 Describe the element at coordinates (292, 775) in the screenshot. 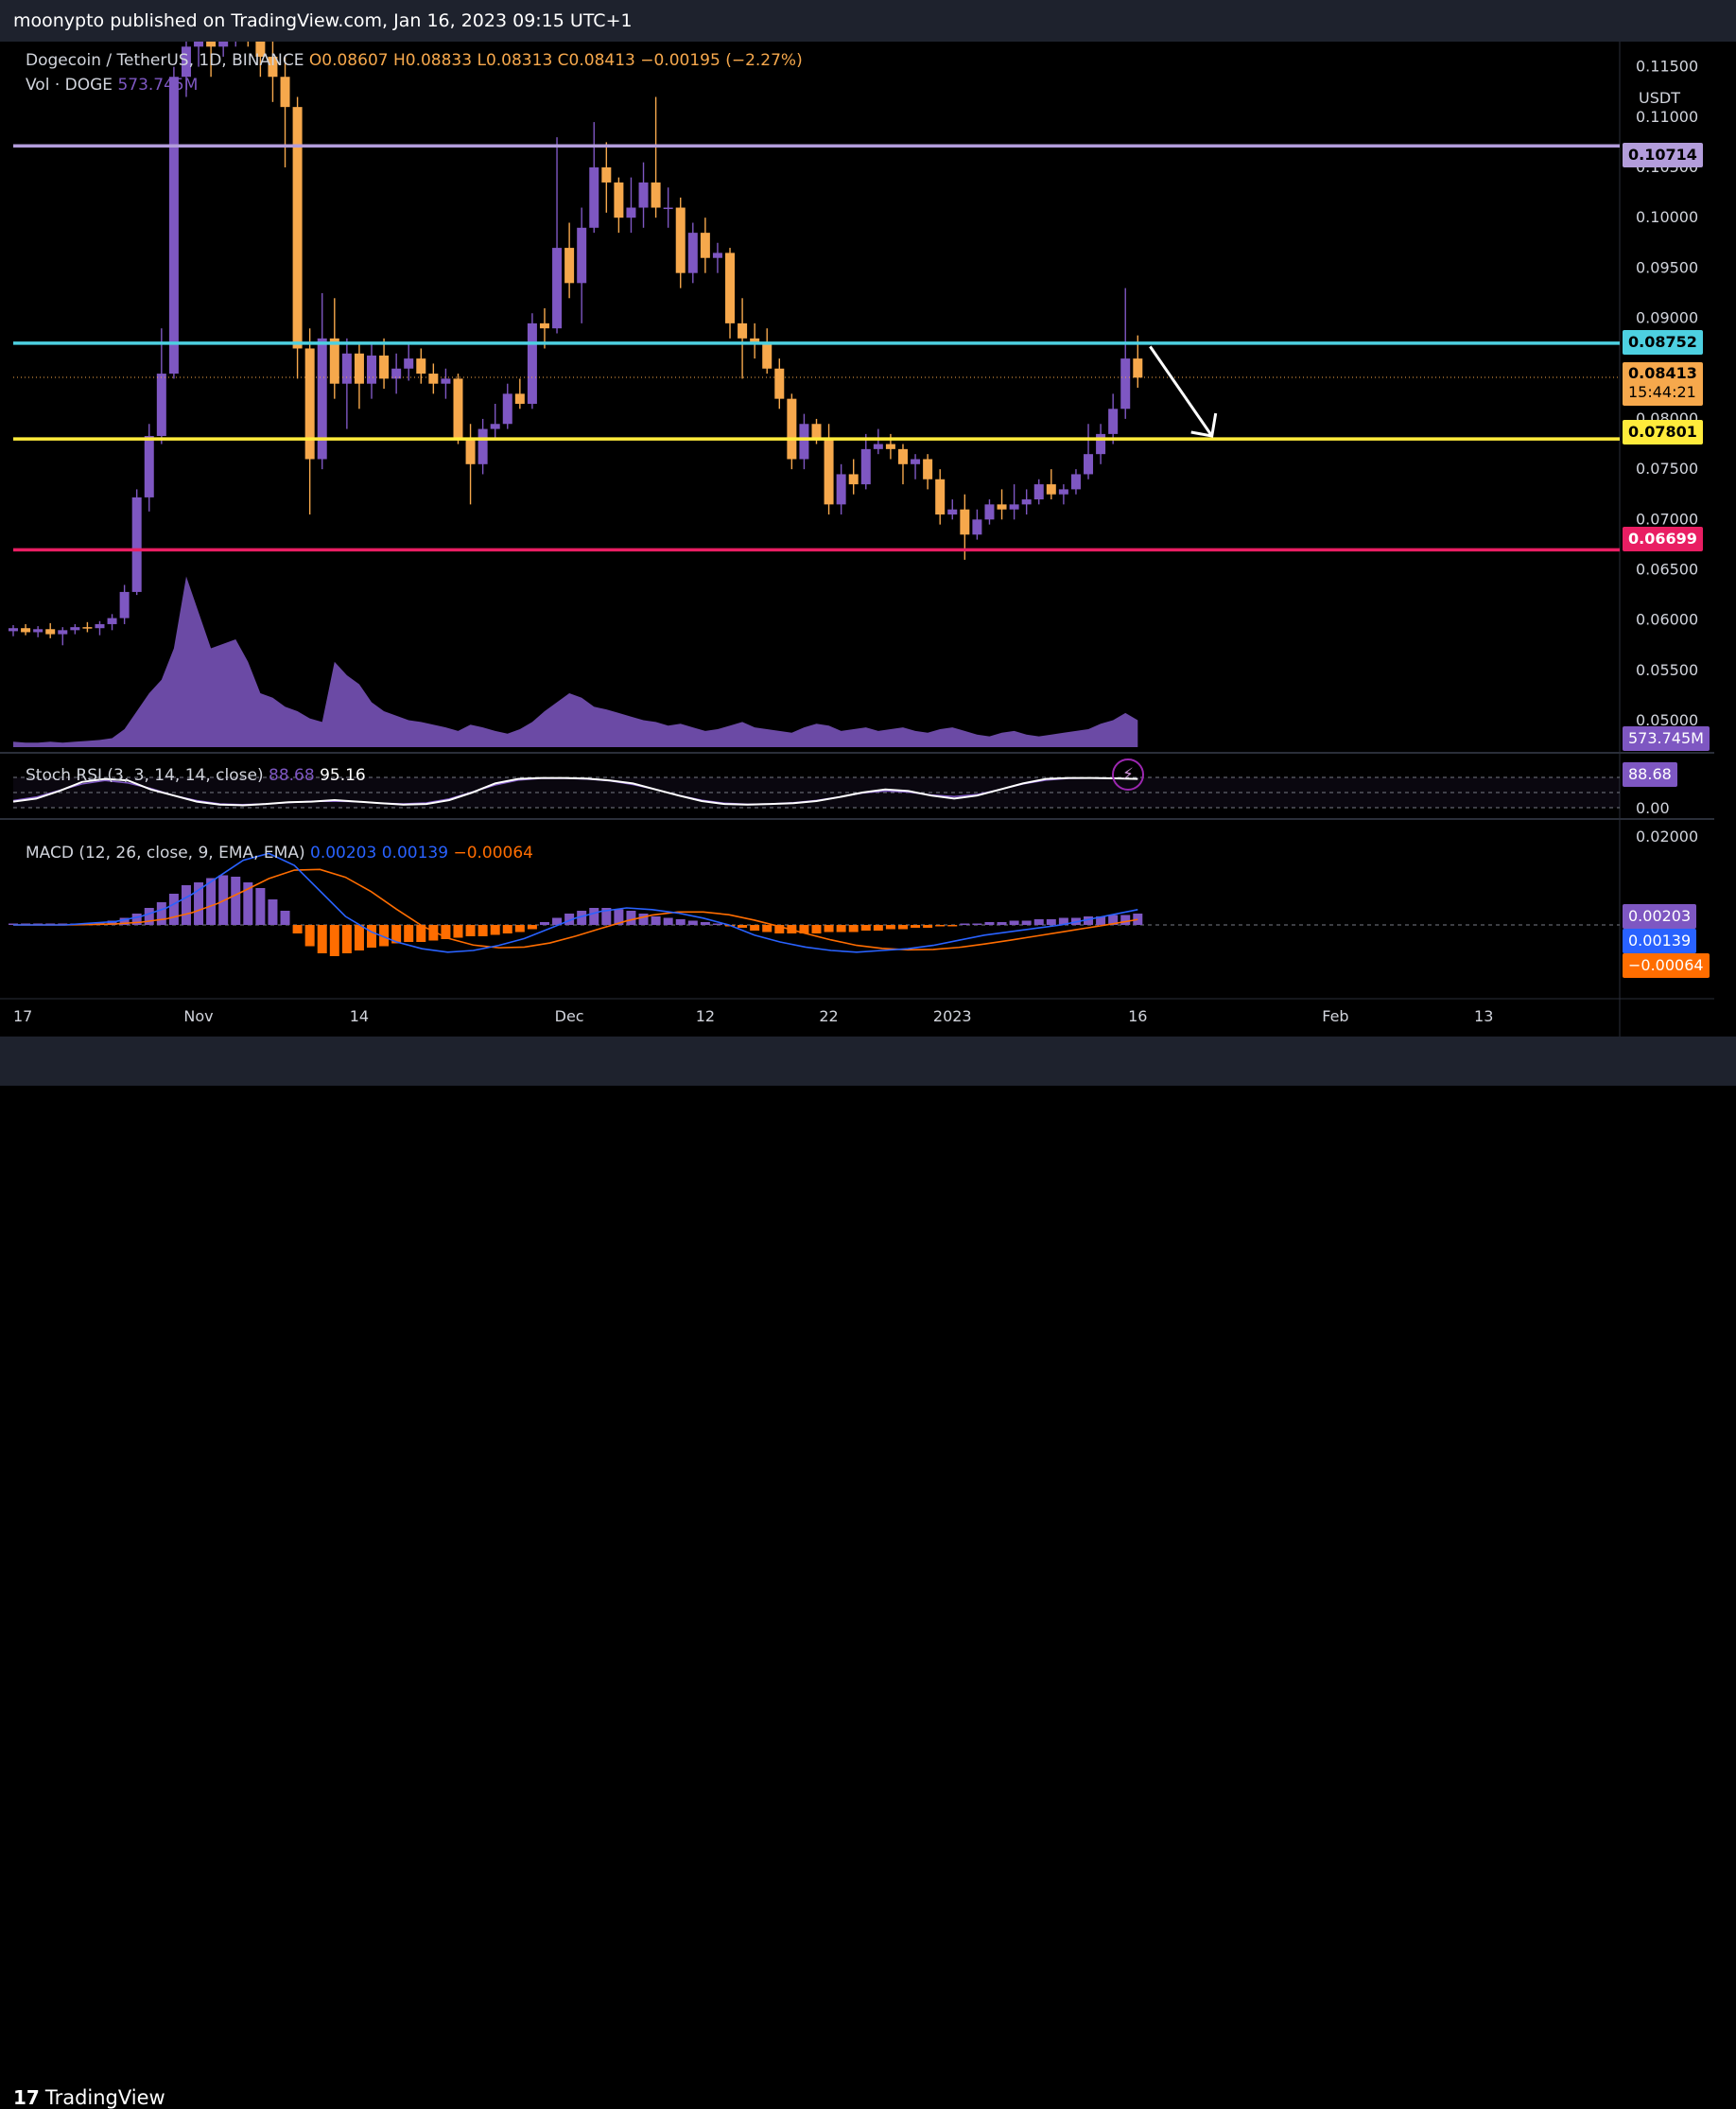

I see `stoch-k-value: 88.68` at that location.